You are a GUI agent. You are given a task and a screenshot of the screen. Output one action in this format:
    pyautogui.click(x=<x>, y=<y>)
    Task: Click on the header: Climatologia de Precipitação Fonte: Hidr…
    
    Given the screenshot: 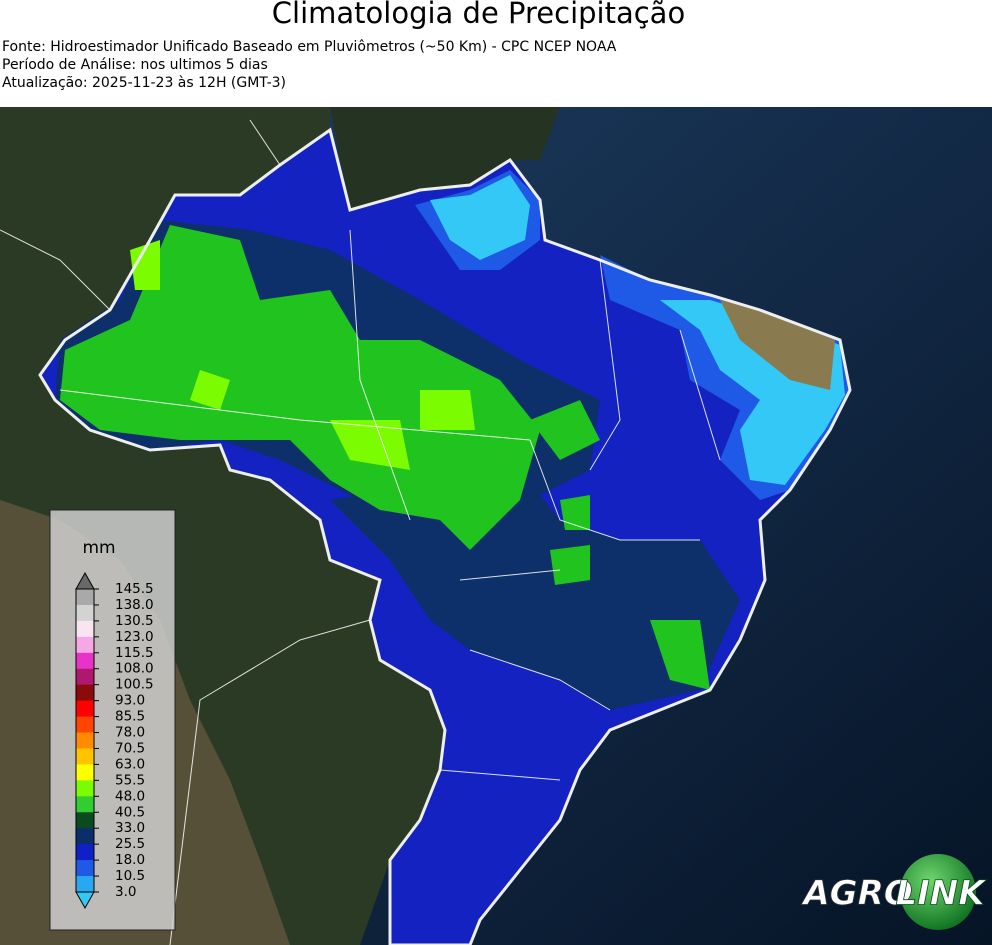 What is the action you would take?
    pyautogui.click(x=496, y=53)
    